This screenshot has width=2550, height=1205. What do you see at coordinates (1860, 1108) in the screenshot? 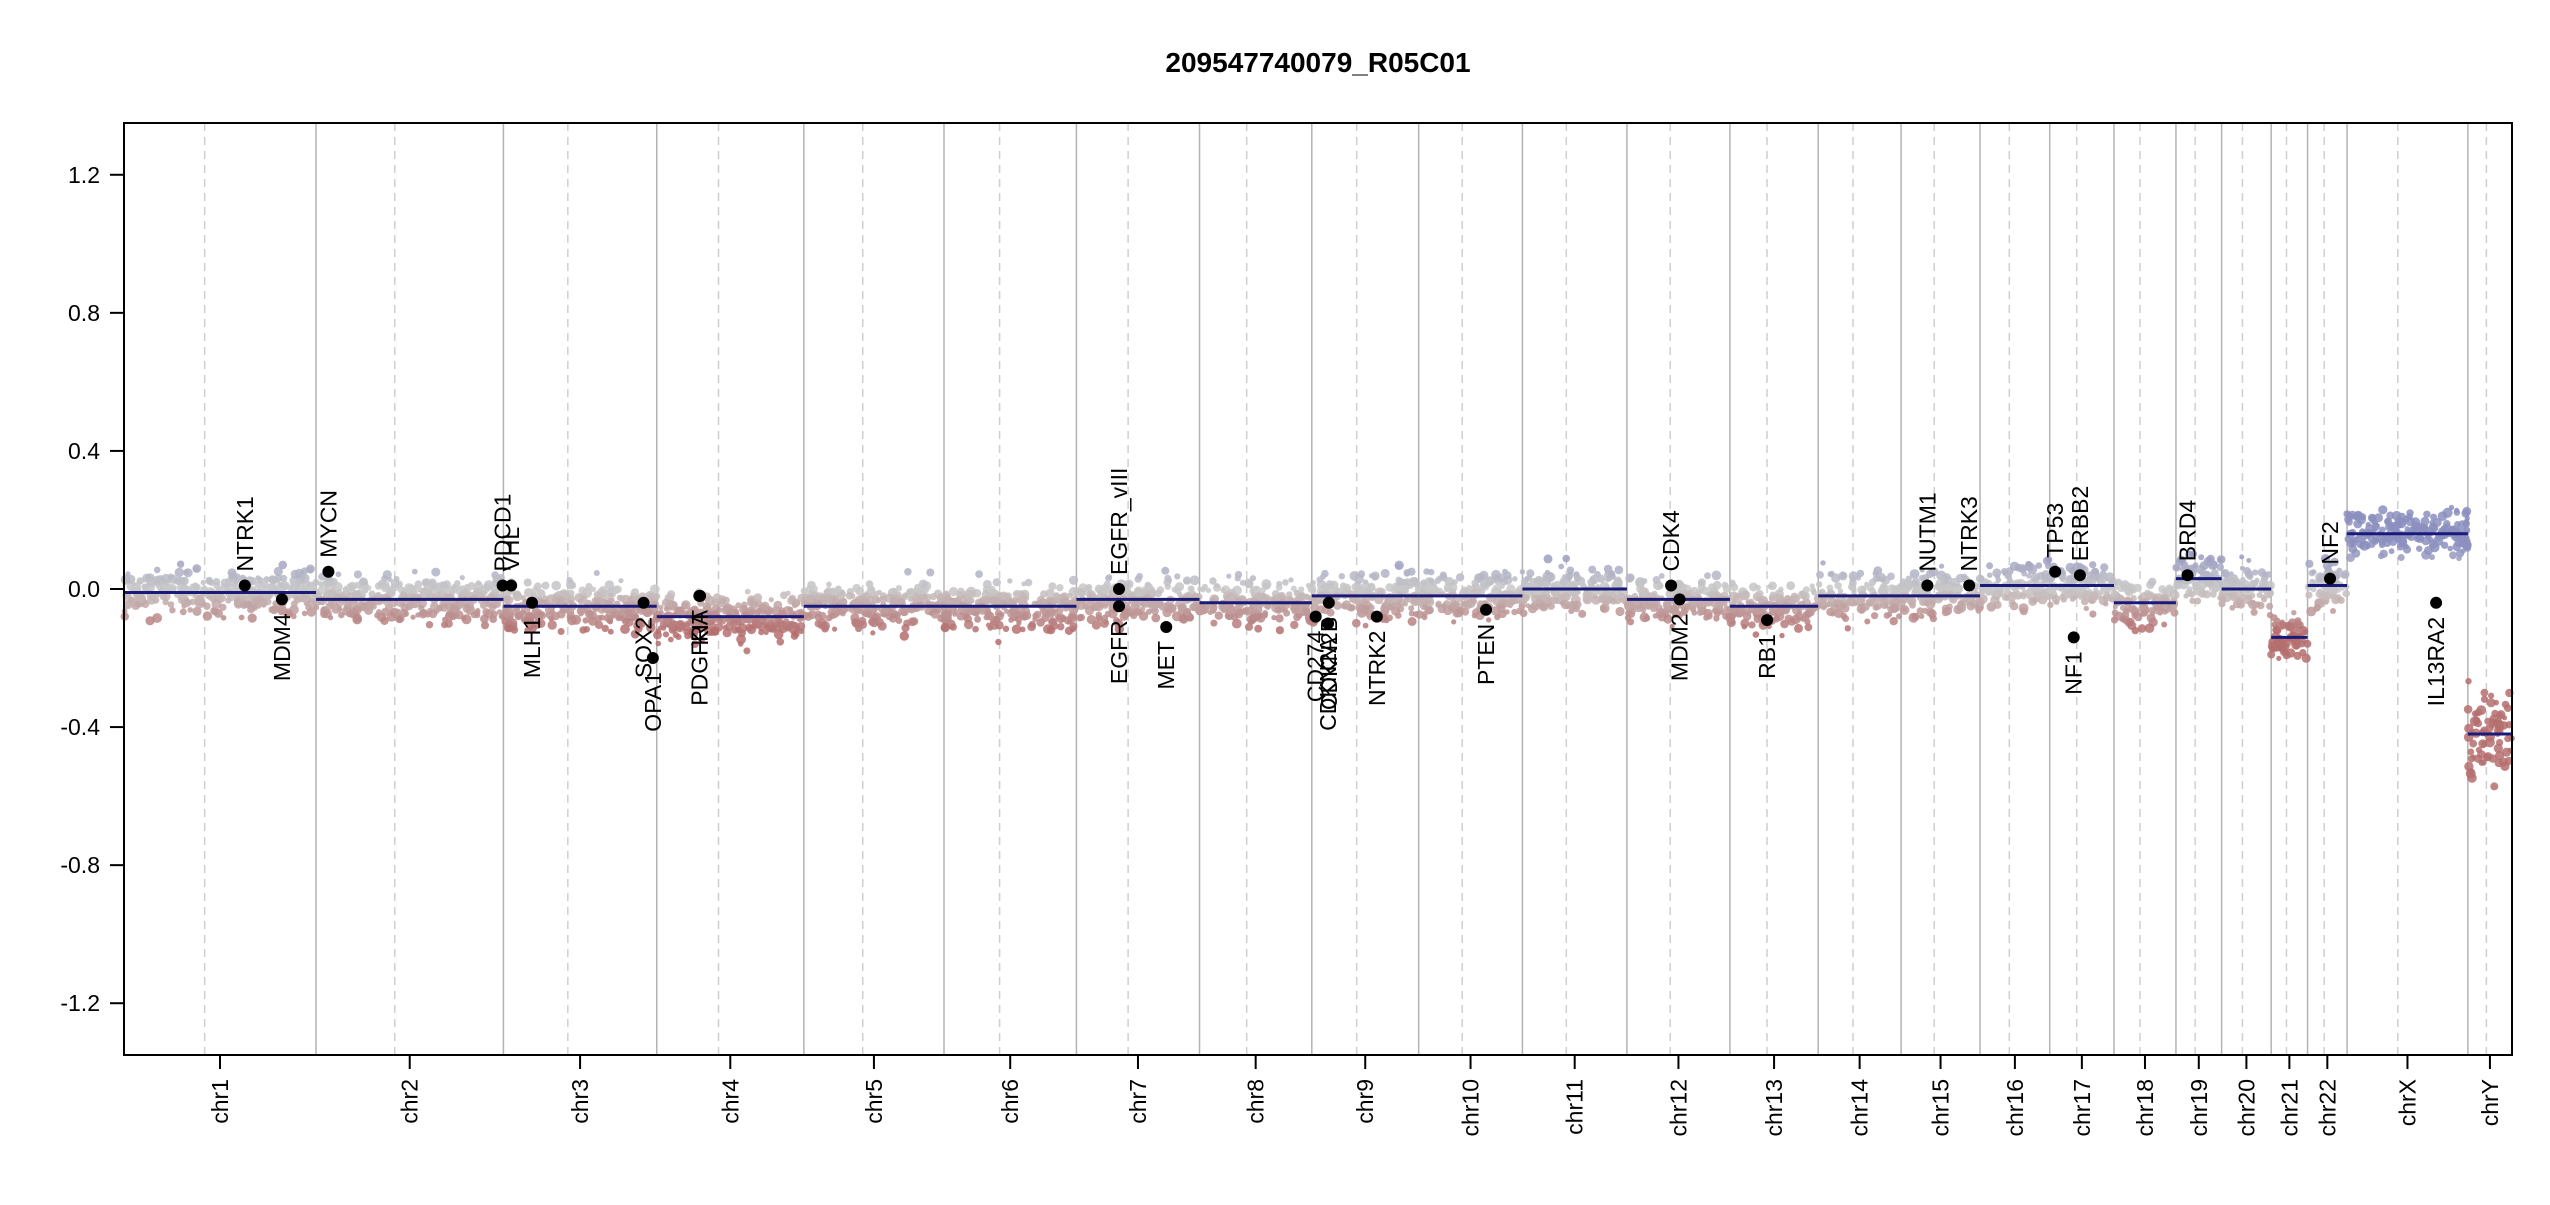
I see `chromosome-label: chr14` at bounding box center [1860, 1108].